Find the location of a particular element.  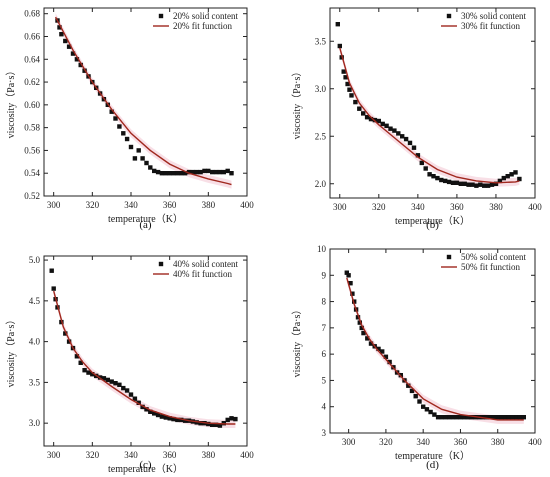

y-tick-label: 6 is located at coordinates (324, 354).